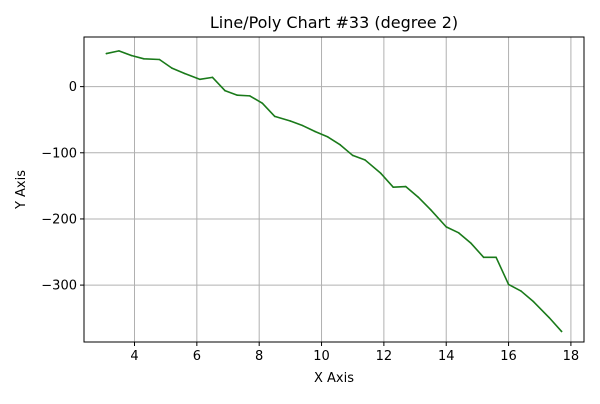  Describe the element at coordinates (134, 356) in the screenshot. I see `x-tick-label: 4` at that location.